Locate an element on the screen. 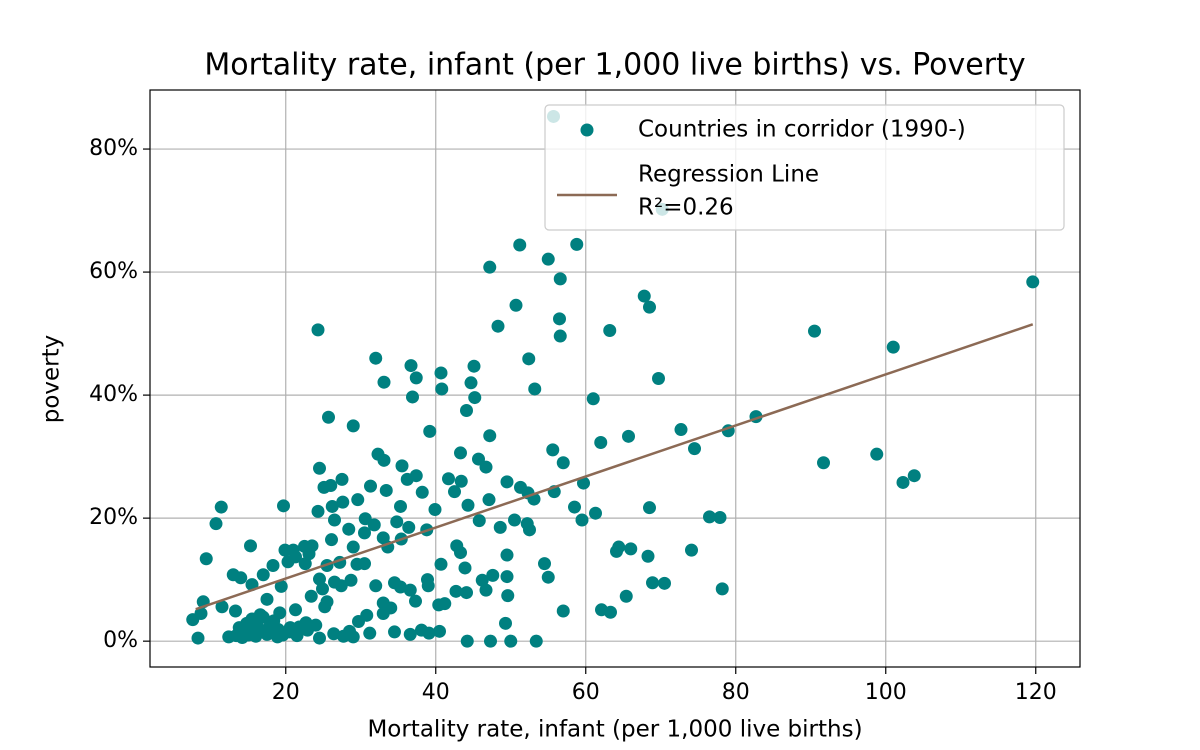 Image resolution: width=1200 pixels, height=750 pixels. y-tick-label: 20% is located at coordinates (113, 517).